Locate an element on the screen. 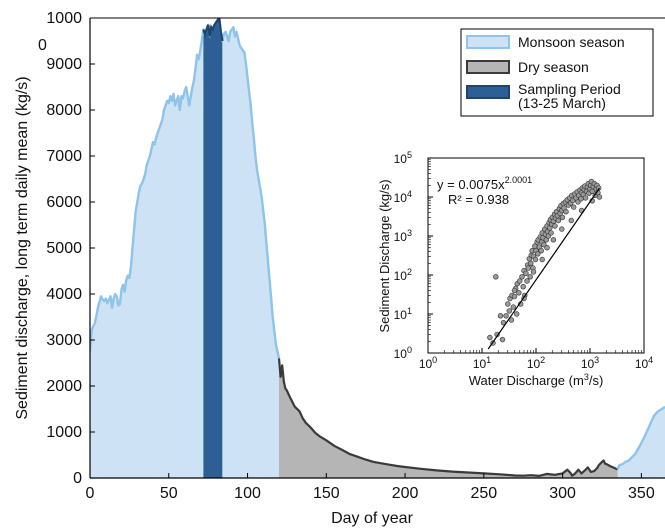 The image size is (665, 528). inset-y-tick-label: 10⁰ is located at coordinates (403, 353).